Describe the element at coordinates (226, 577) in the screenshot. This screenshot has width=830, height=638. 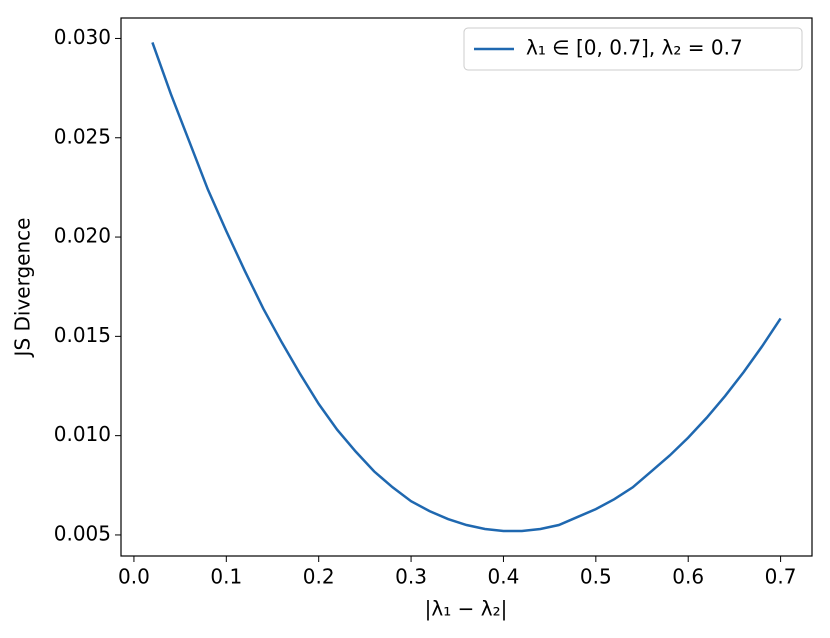
I see `x-tick-label: 0.1` at that location.